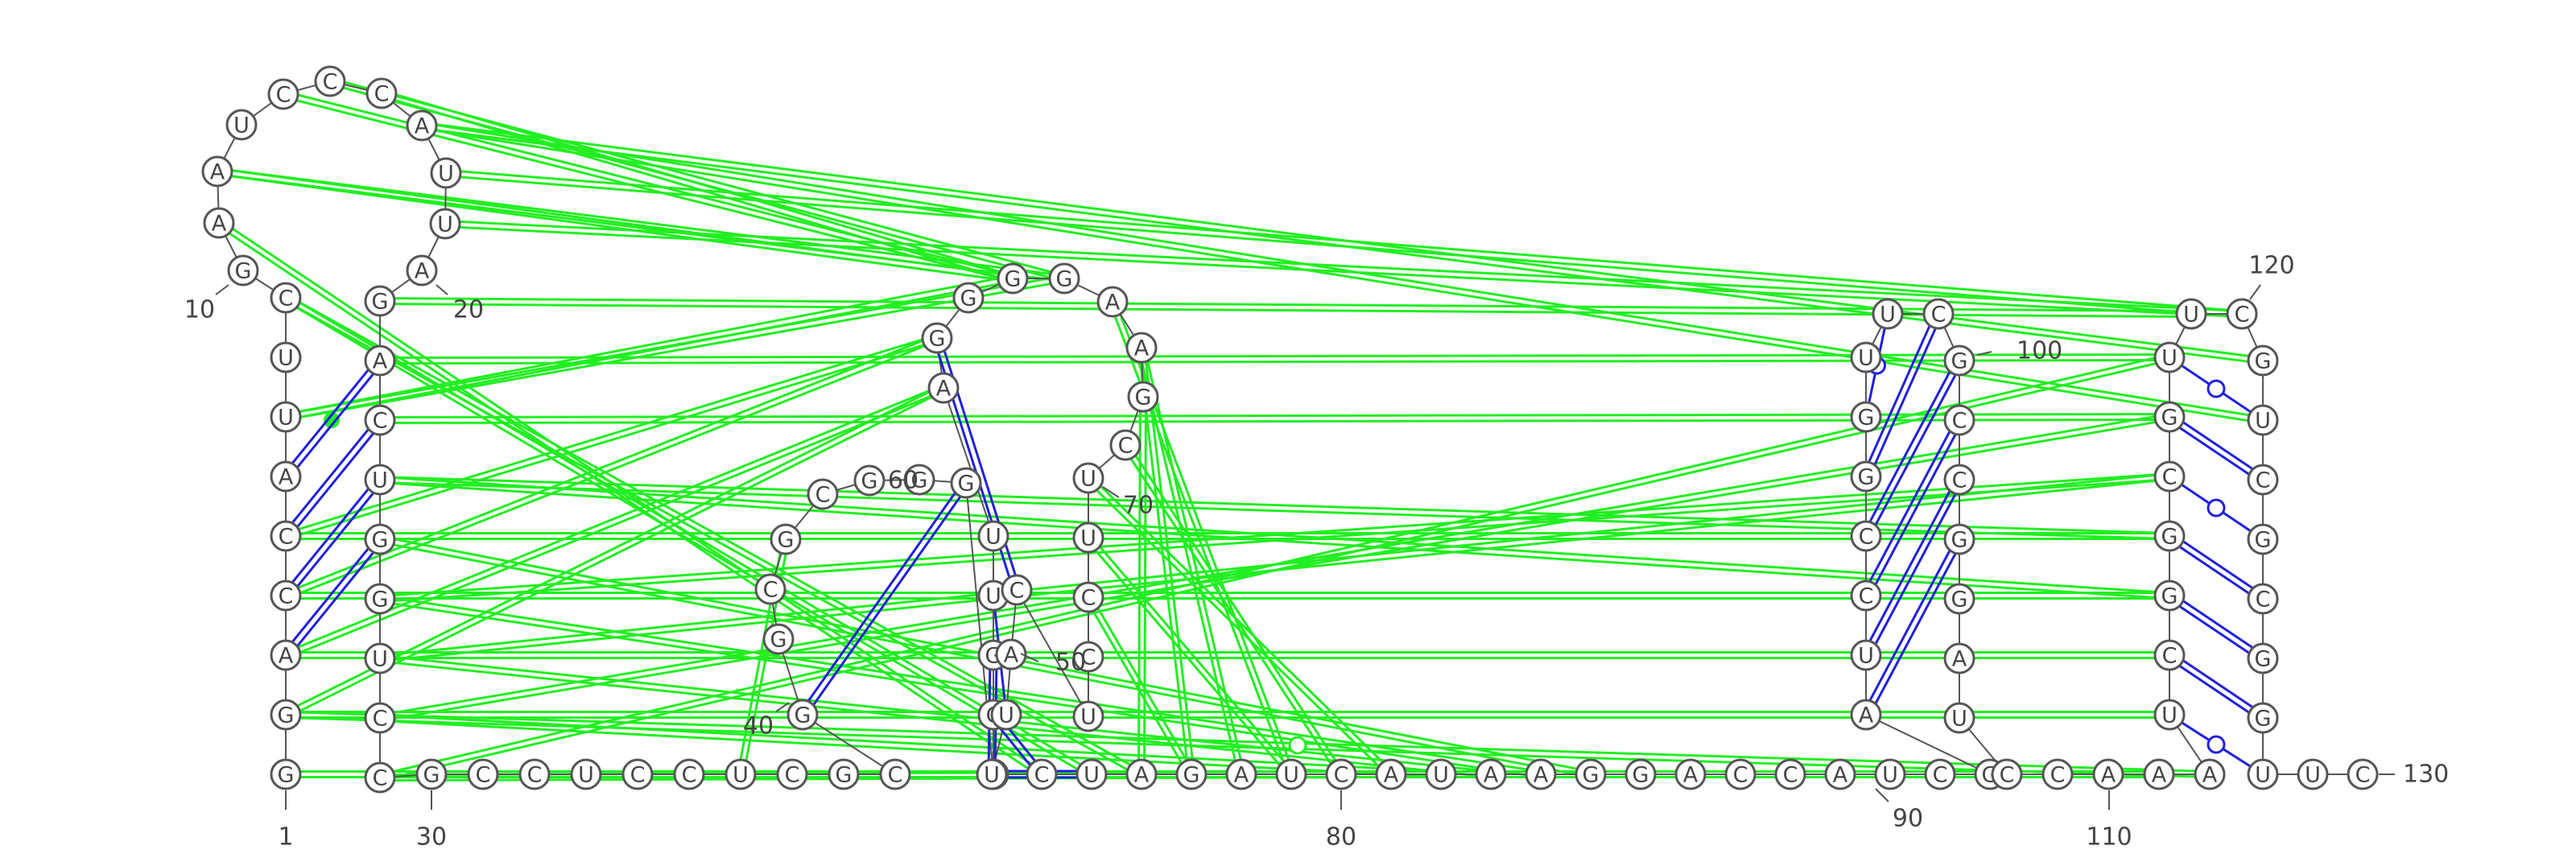  I want to click on nucleotide-67: C, so click(1017, 590).